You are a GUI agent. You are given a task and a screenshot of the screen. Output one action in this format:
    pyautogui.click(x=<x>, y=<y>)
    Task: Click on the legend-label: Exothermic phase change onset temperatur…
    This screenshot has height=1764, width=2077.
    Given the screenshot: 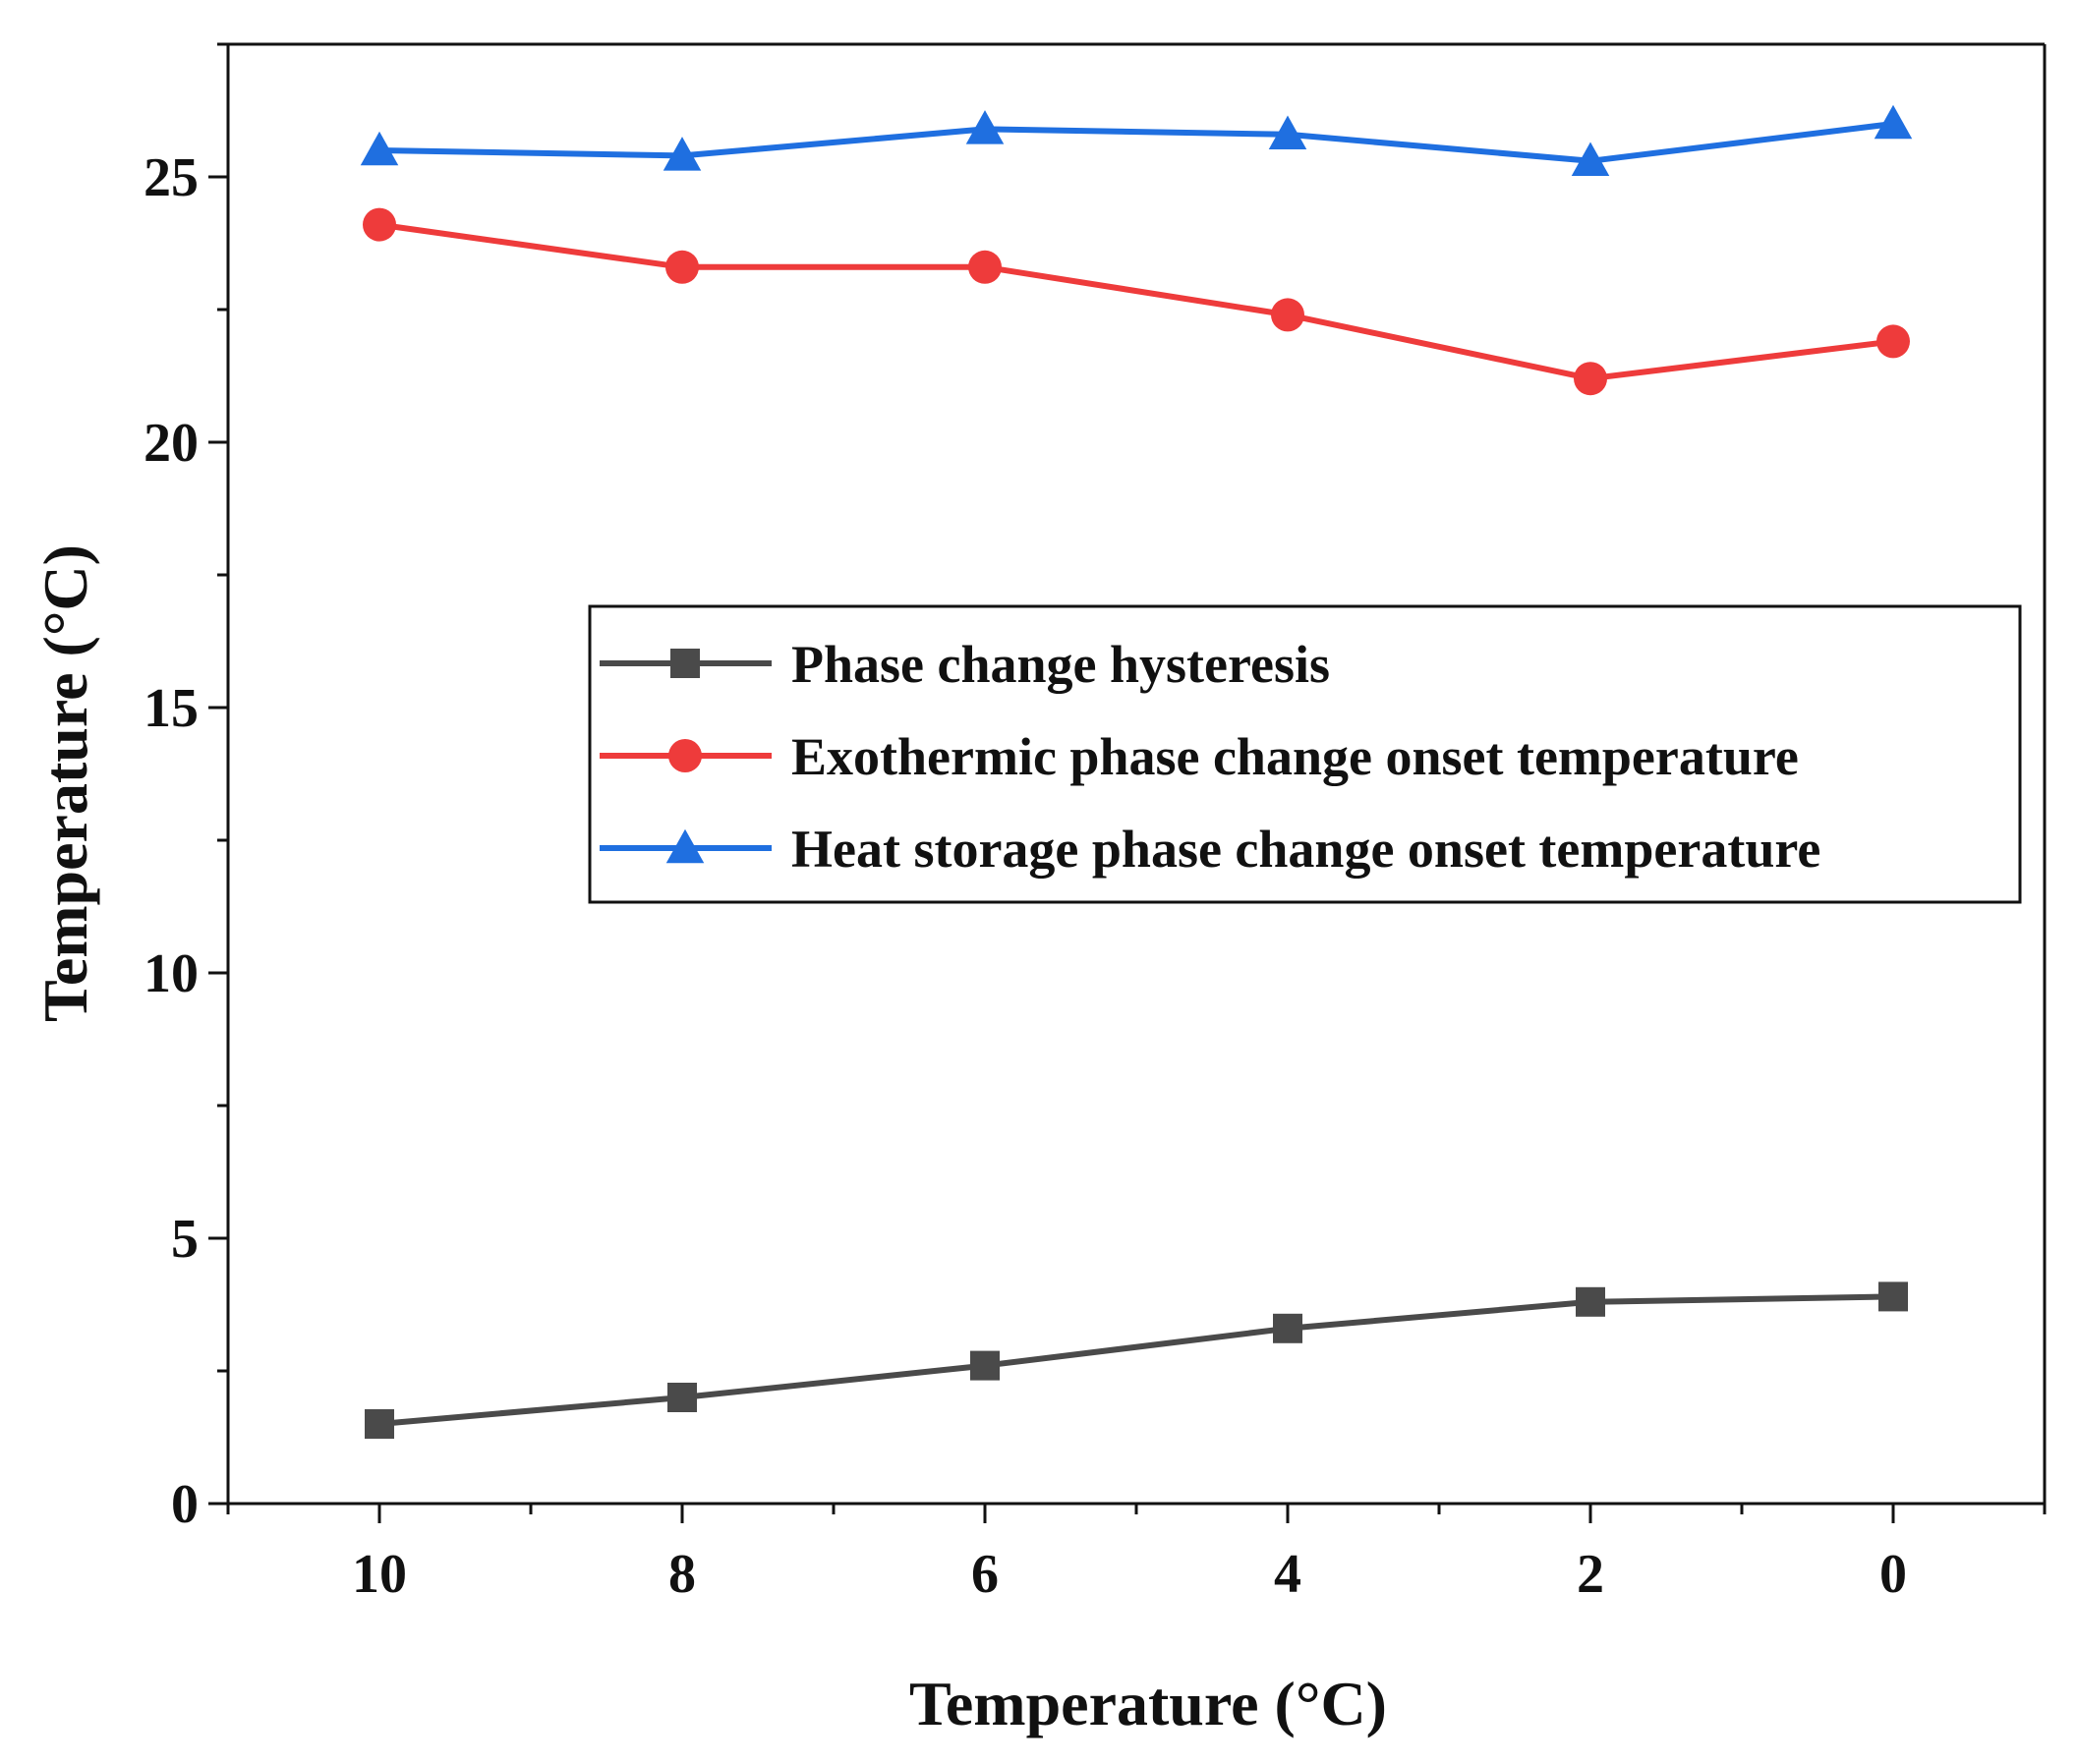 What is the action you would take?
    pyautogui.click(x=1295, y=756)
    